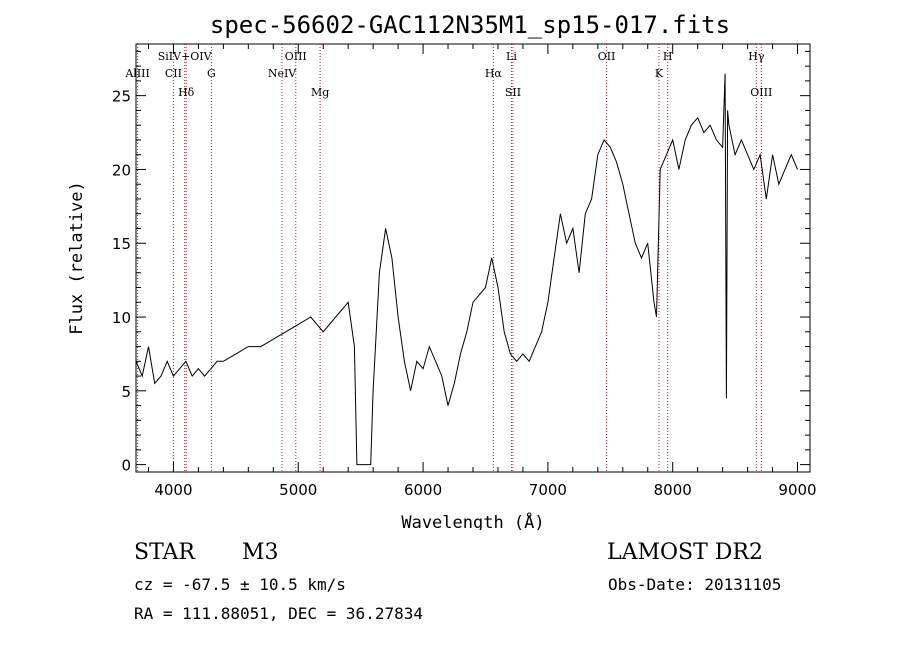  I want to click on object-subclass: M3, so click(260, 552).